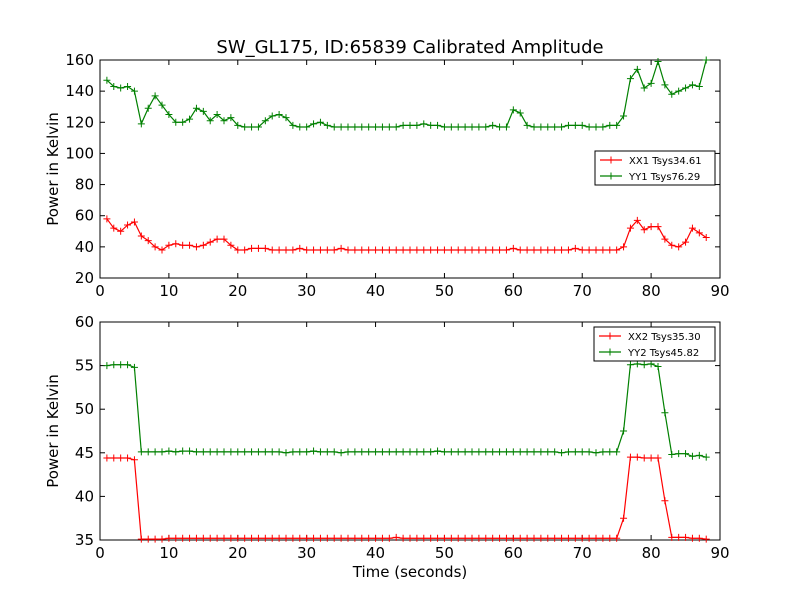  Describe the element at coordinates (100, 553) in the screenshot. I see `chart-2-xtick-label: 0` at that location.